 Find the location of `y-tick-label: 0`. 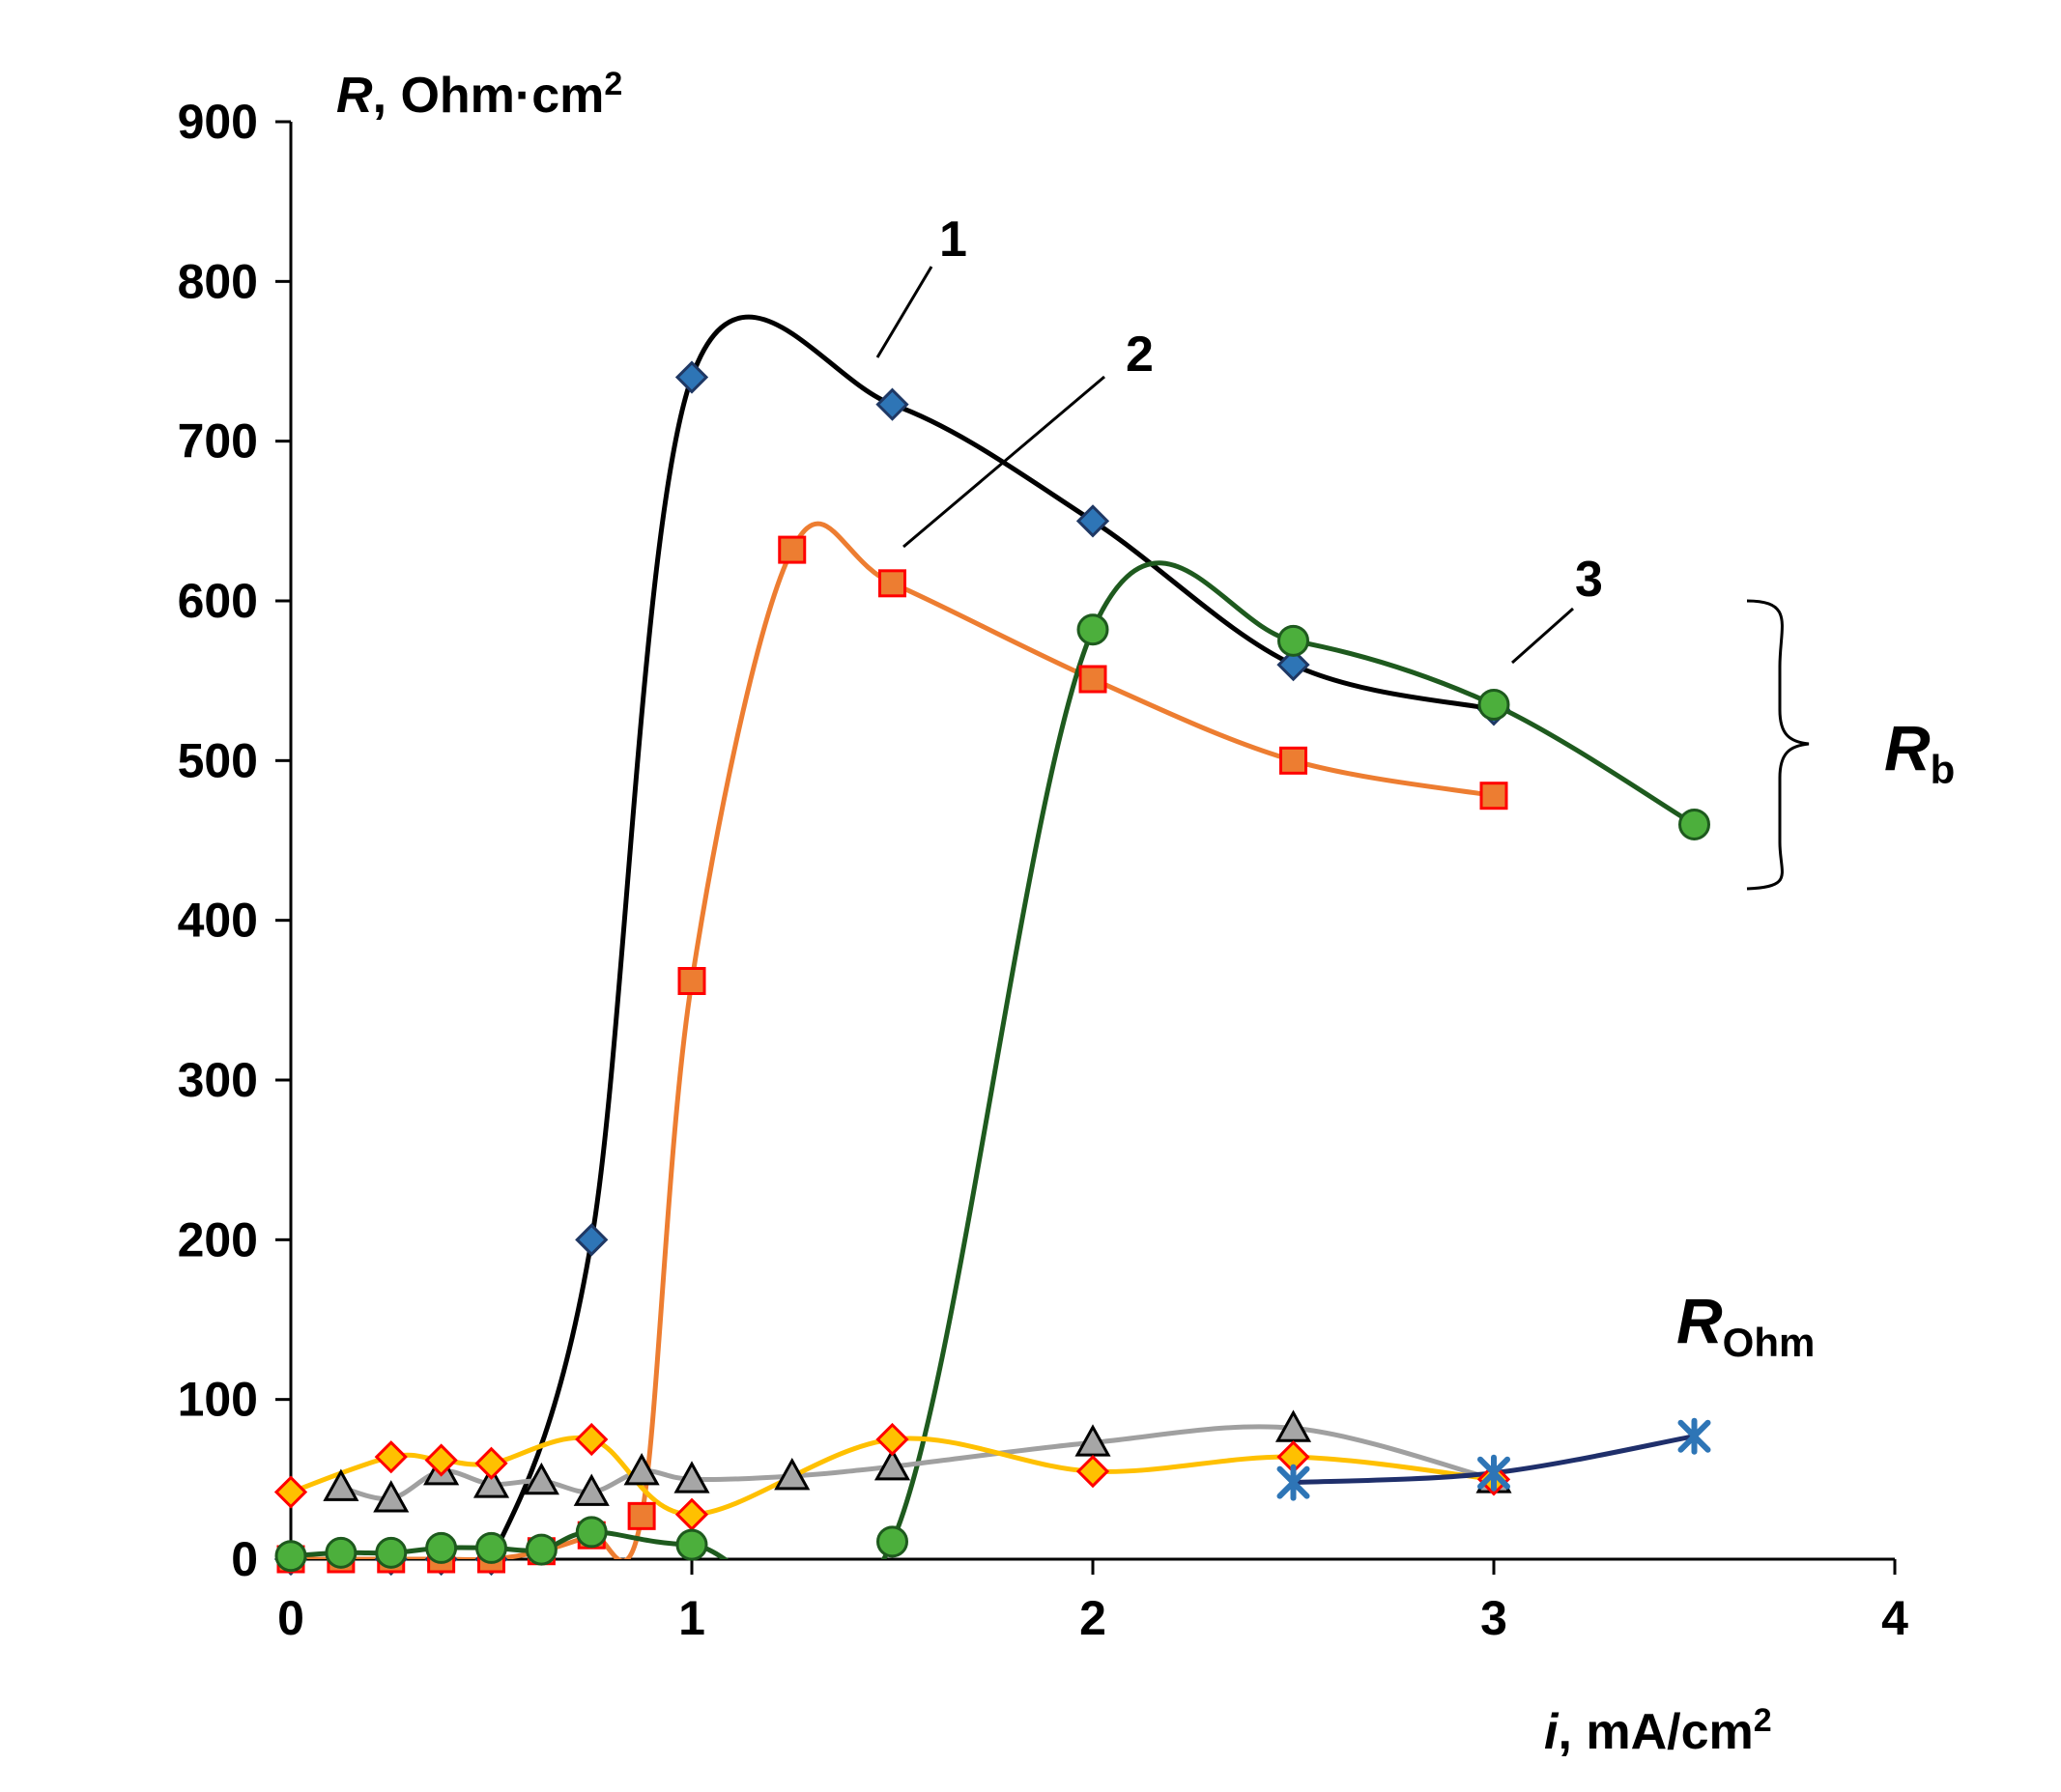

y-tick-label: 0 is located at coordinates (244, 1559).